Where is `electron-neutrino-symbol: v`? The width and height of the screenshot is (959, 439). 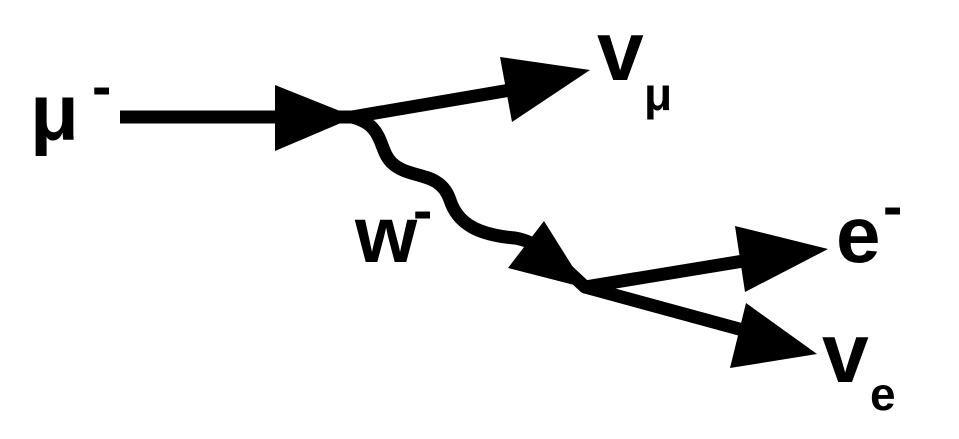 electron-neutrino-symbol: v is located at coordinates (845, 353).